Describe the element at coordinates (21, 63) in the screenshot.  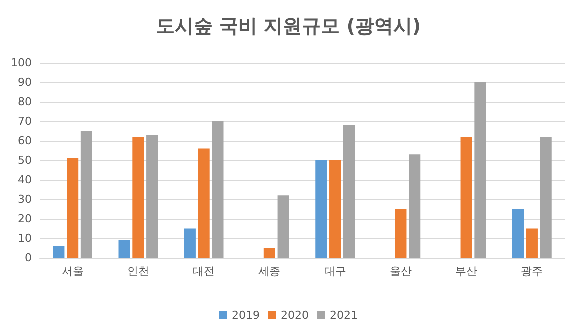
I see `y-tick-label: 100` at that location.